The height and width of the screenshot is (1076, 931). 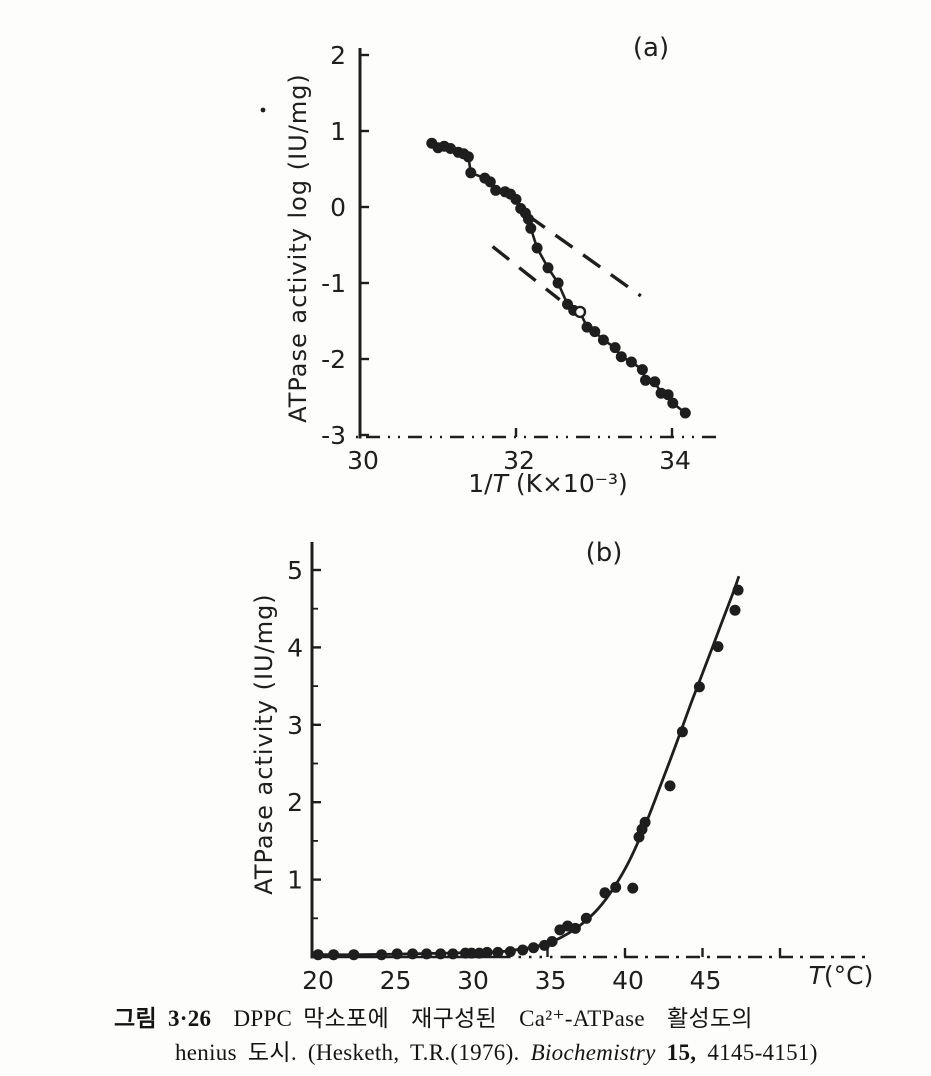 What do you see at coordinates (675, 460) in the screenshot?
I see `panel-a-x-tick-label: 34` at bounding box center [675, 460].